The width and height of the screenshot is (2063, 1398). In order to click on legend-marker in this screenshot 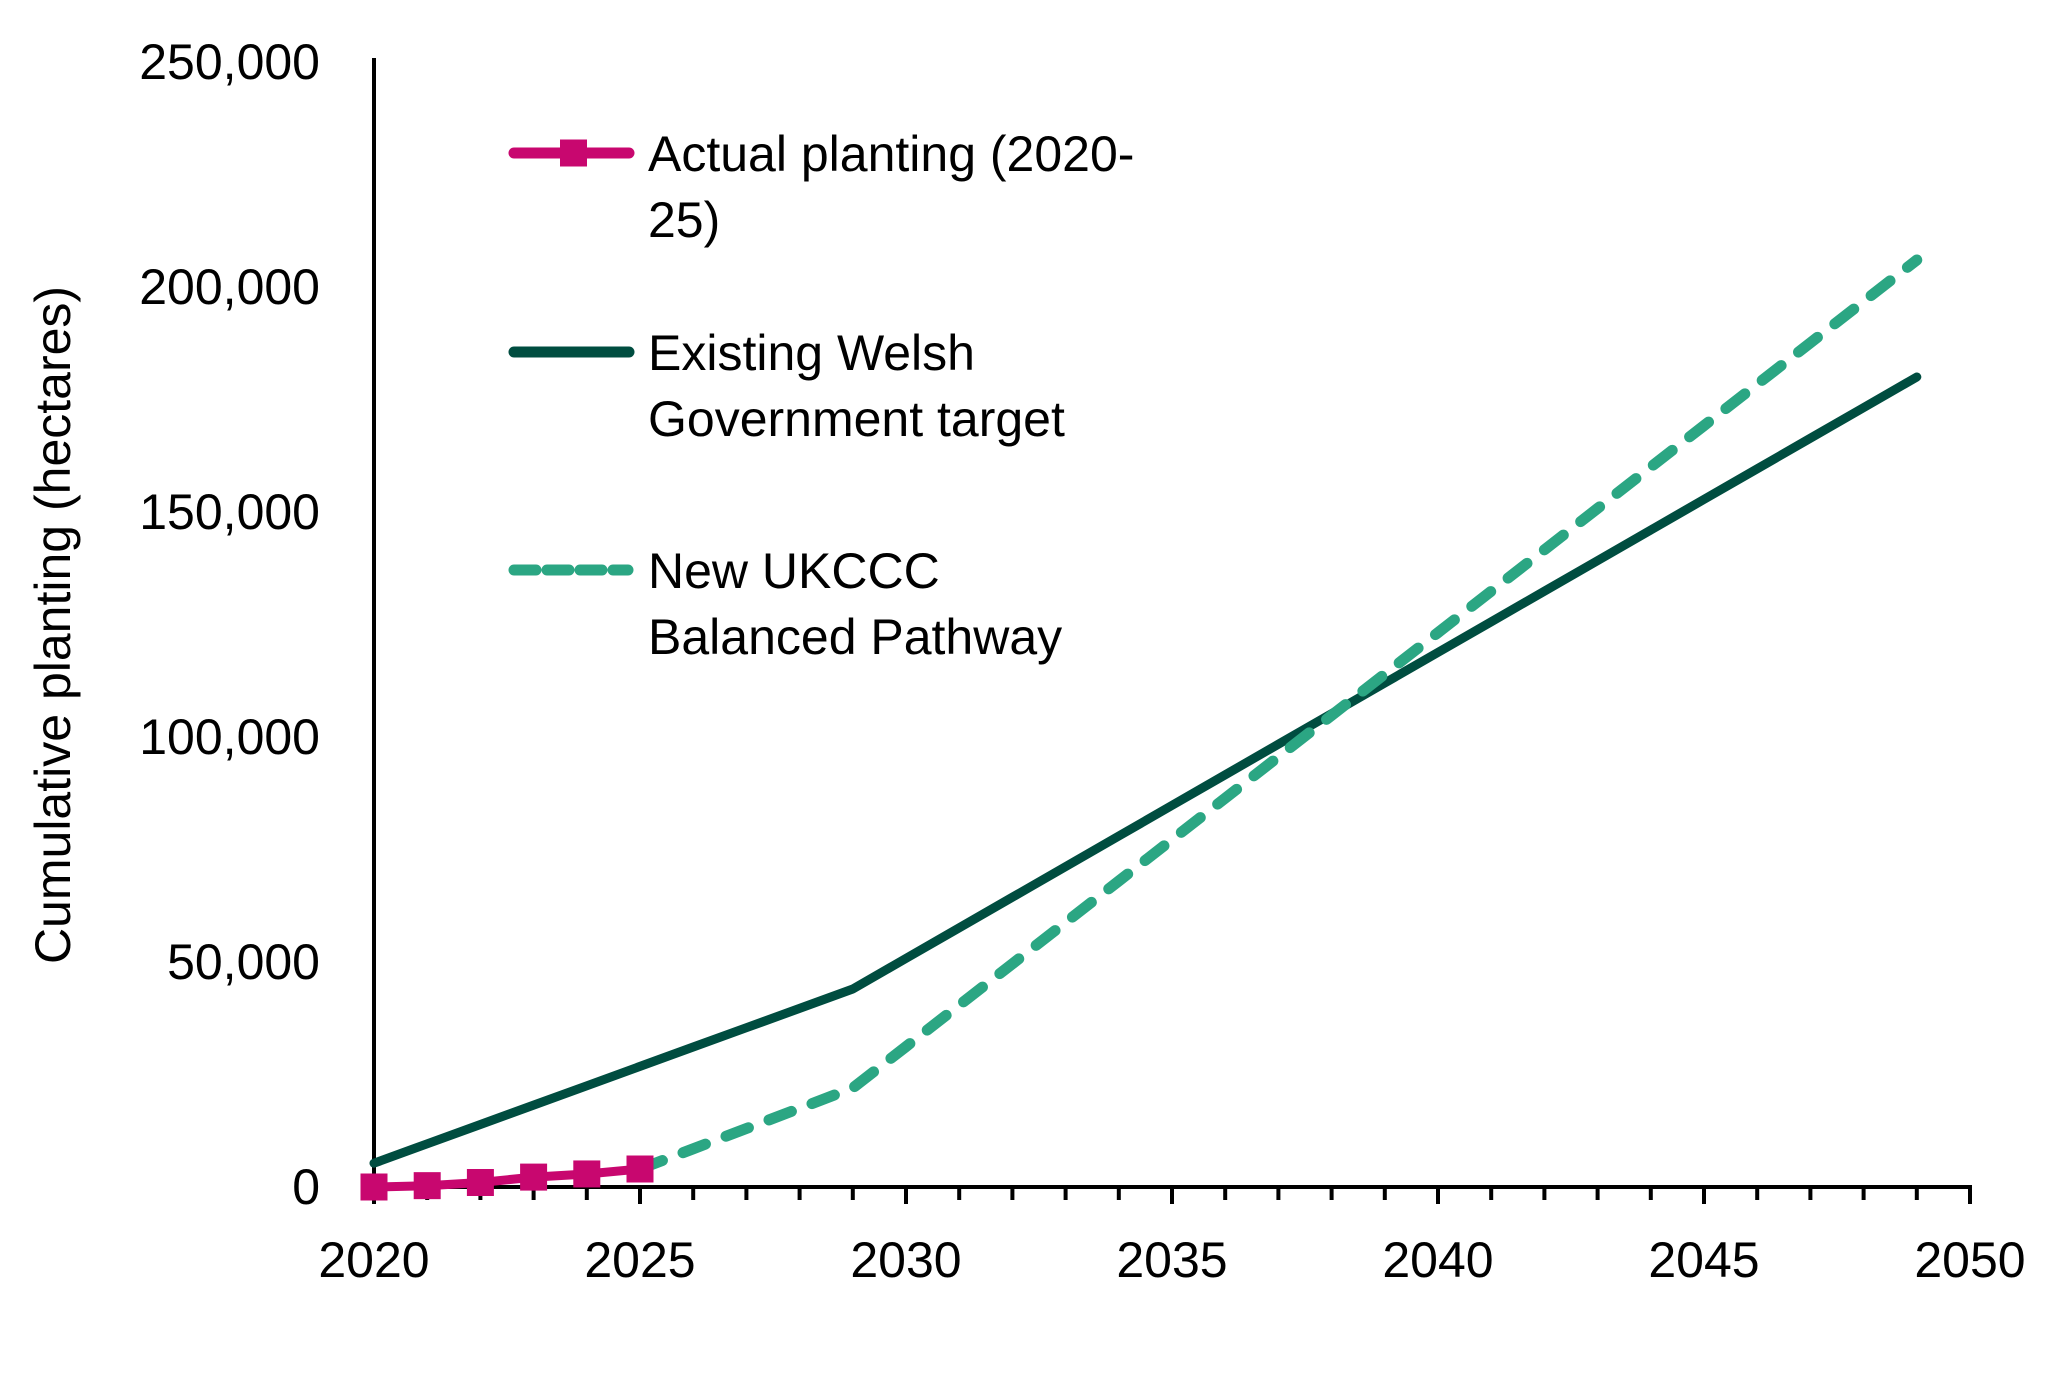, I will do `click(573, 153)`.